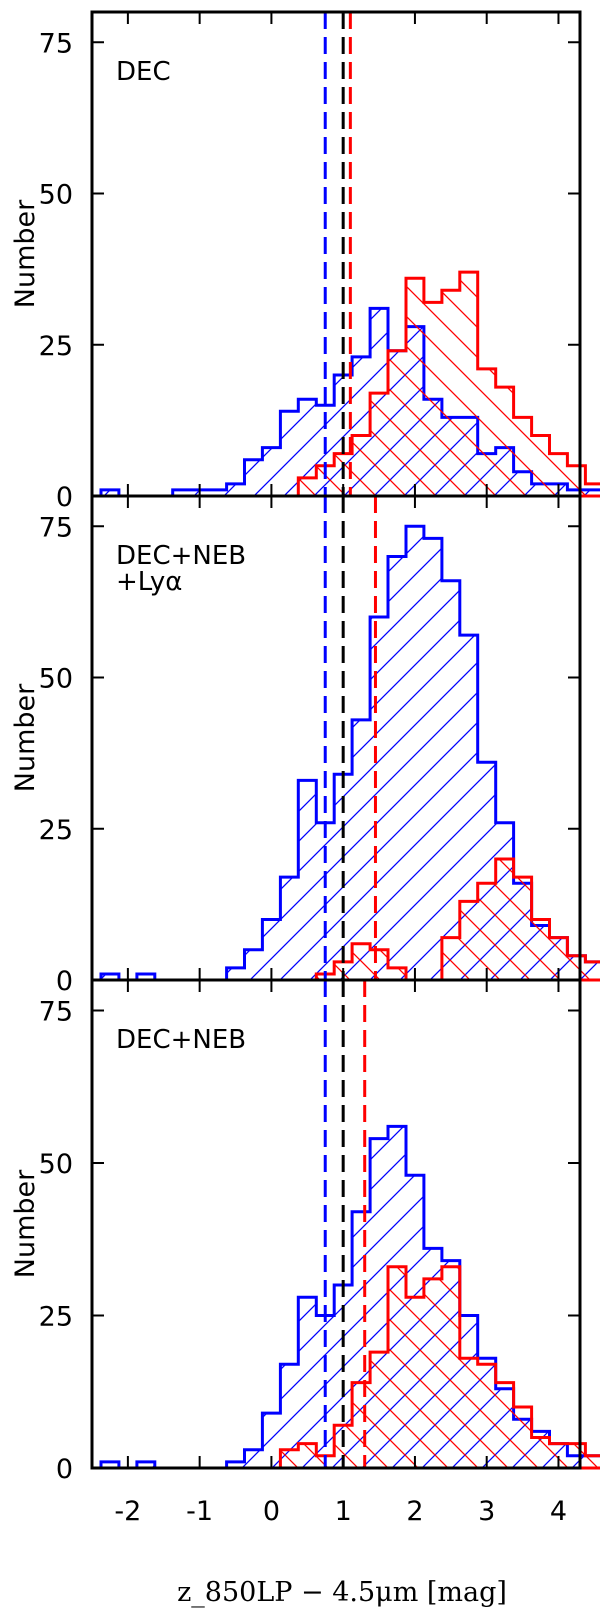 This screenshot has height=1608, width=600. I want to click on x-tick-label: -2, so click(127, 1511).